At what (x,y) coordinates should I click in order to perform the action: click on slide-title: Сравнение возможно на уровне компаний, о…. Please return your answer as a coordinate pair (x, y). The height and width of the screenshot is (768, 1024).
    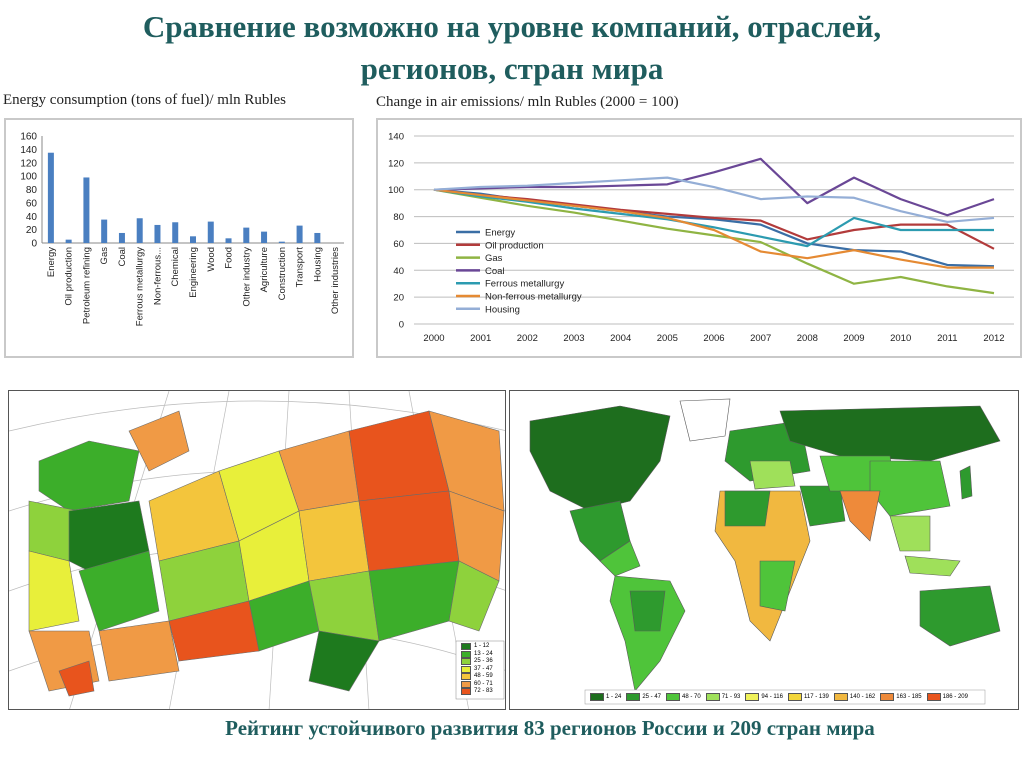
    Looking at the image, I should click on (512, 48).